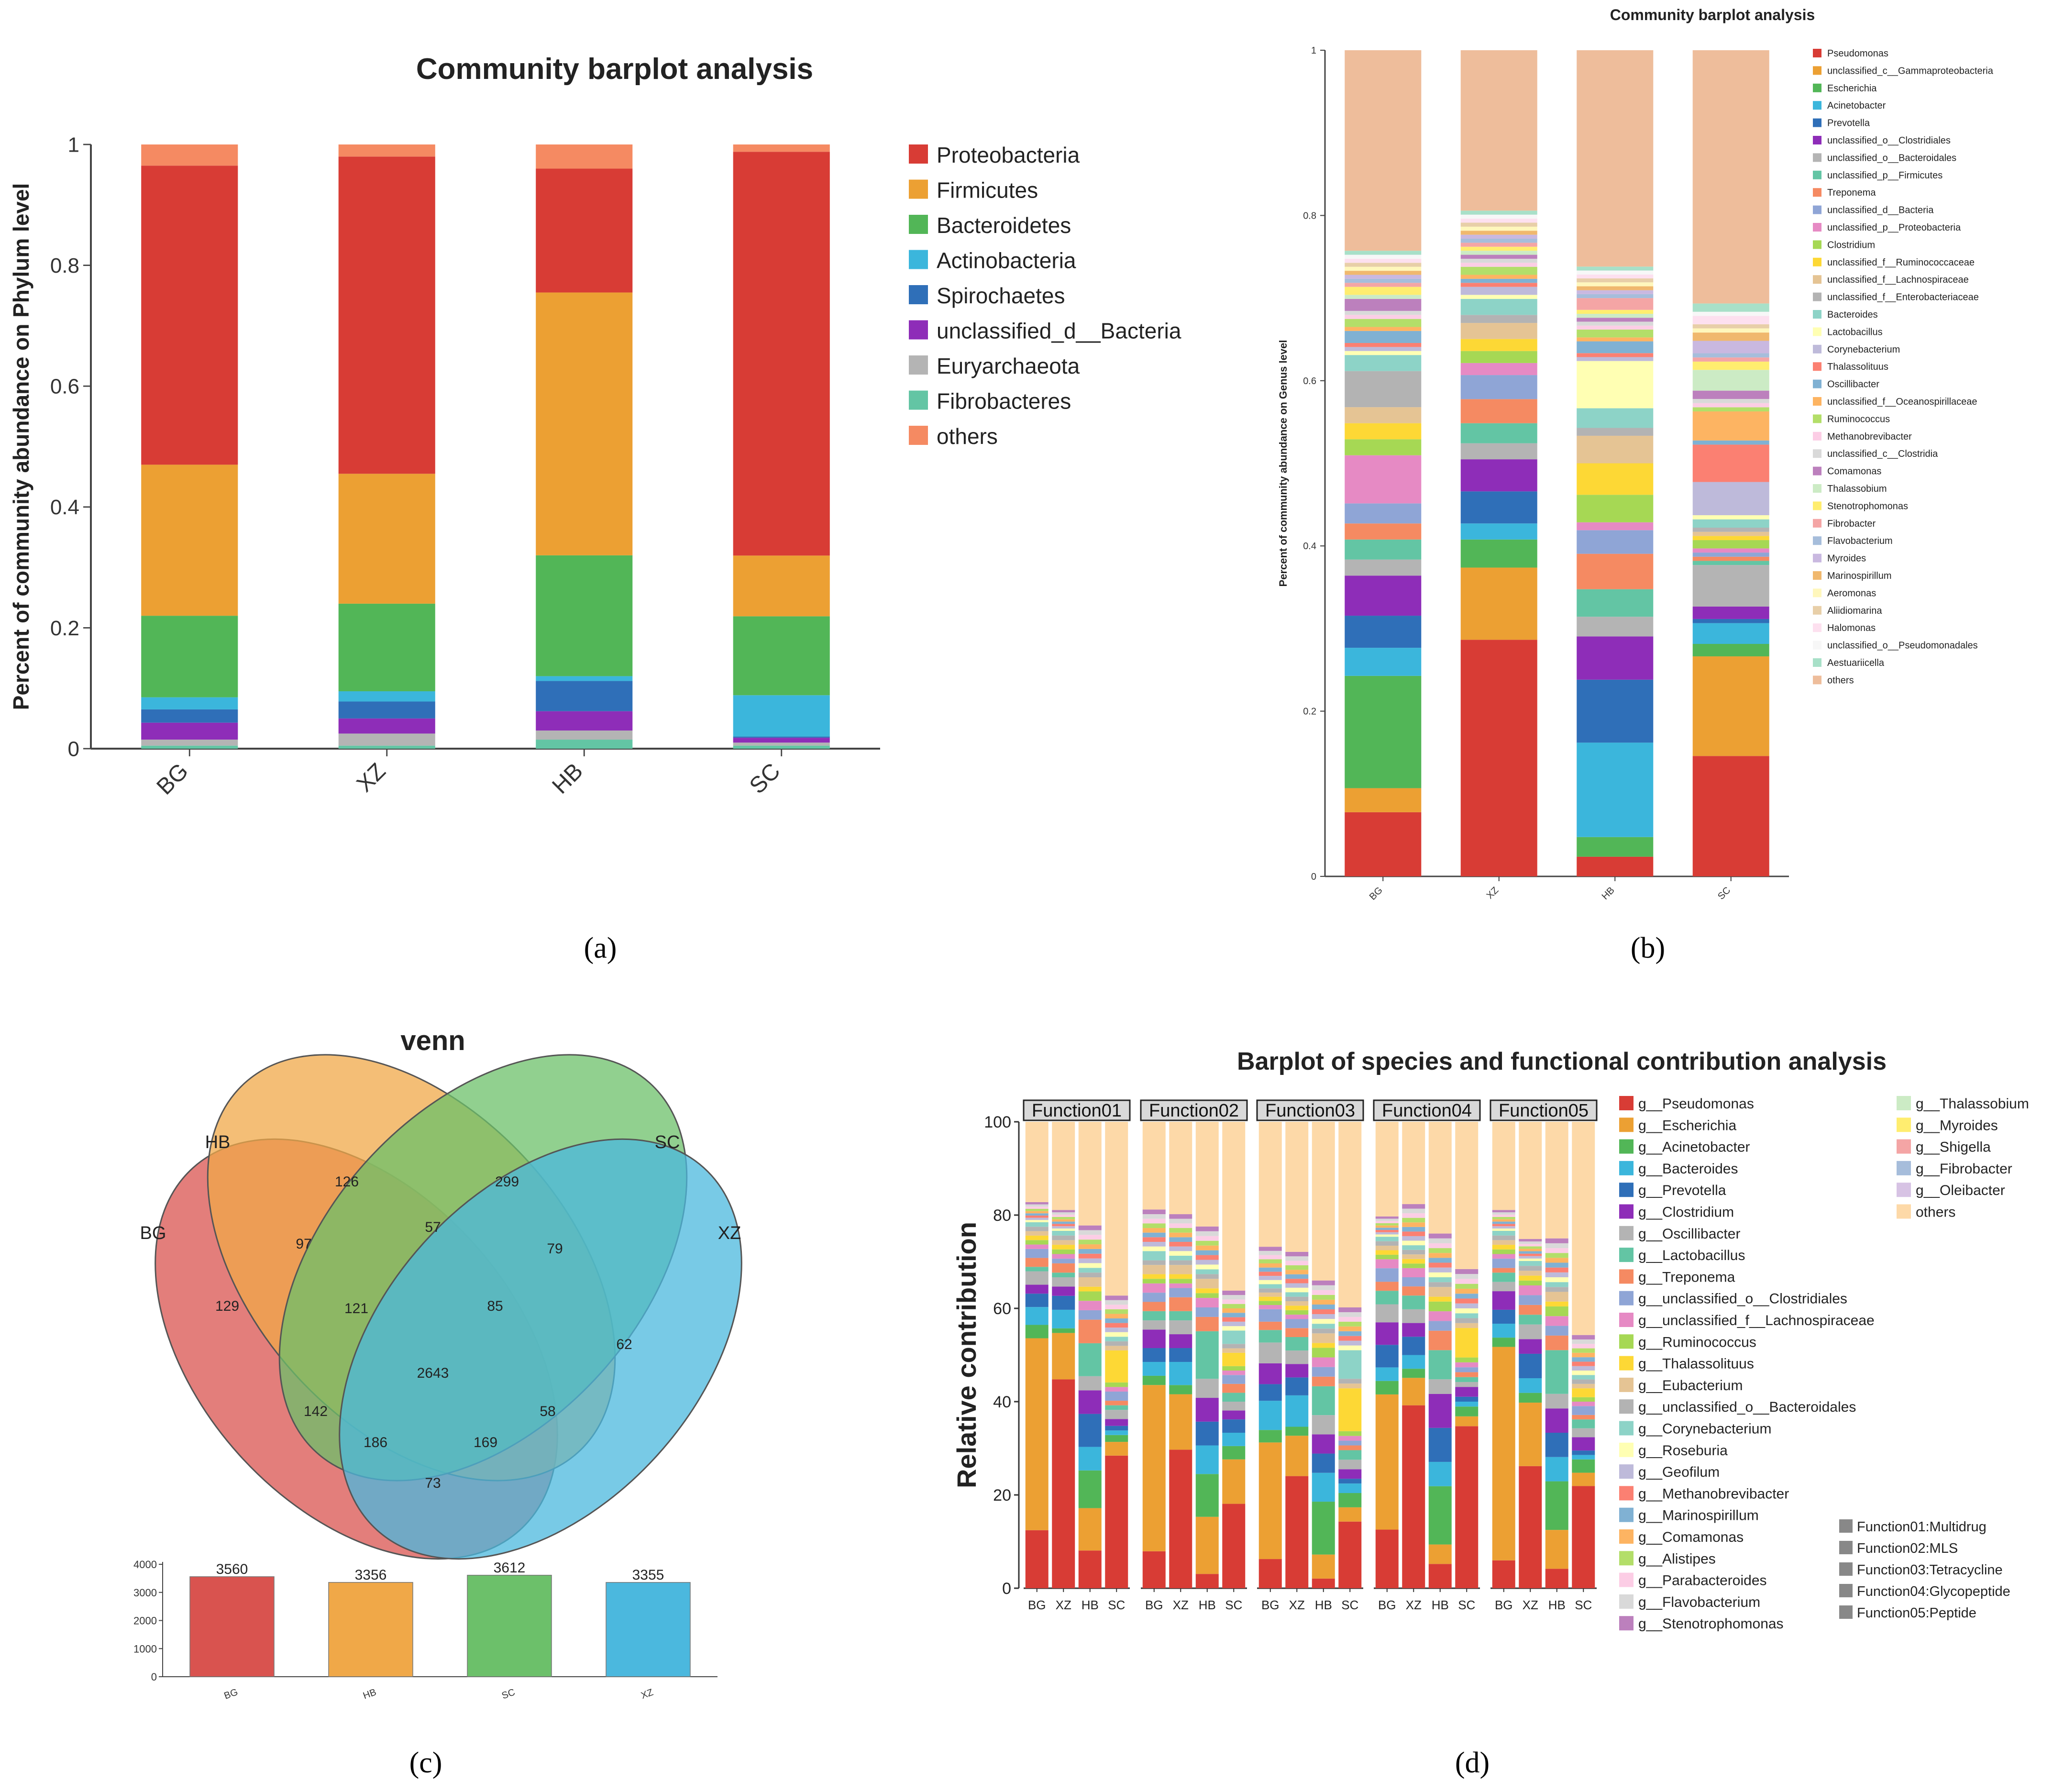  Describe the element at coordinates (1851, 593) in the screenshot. I see `legend-label: Aeromonas` at that location.